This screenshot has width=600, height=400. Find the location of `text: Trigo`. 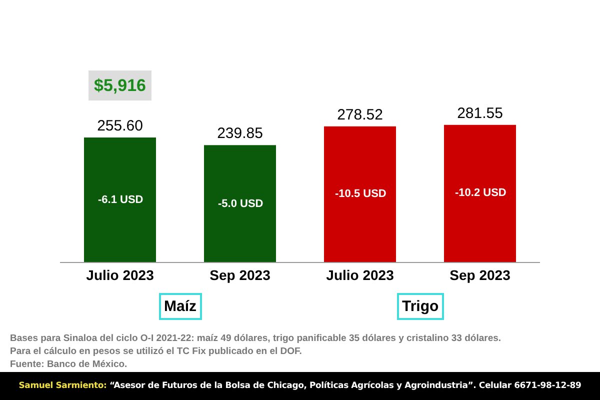

text: Trigo is located at coordinates (420, 306).